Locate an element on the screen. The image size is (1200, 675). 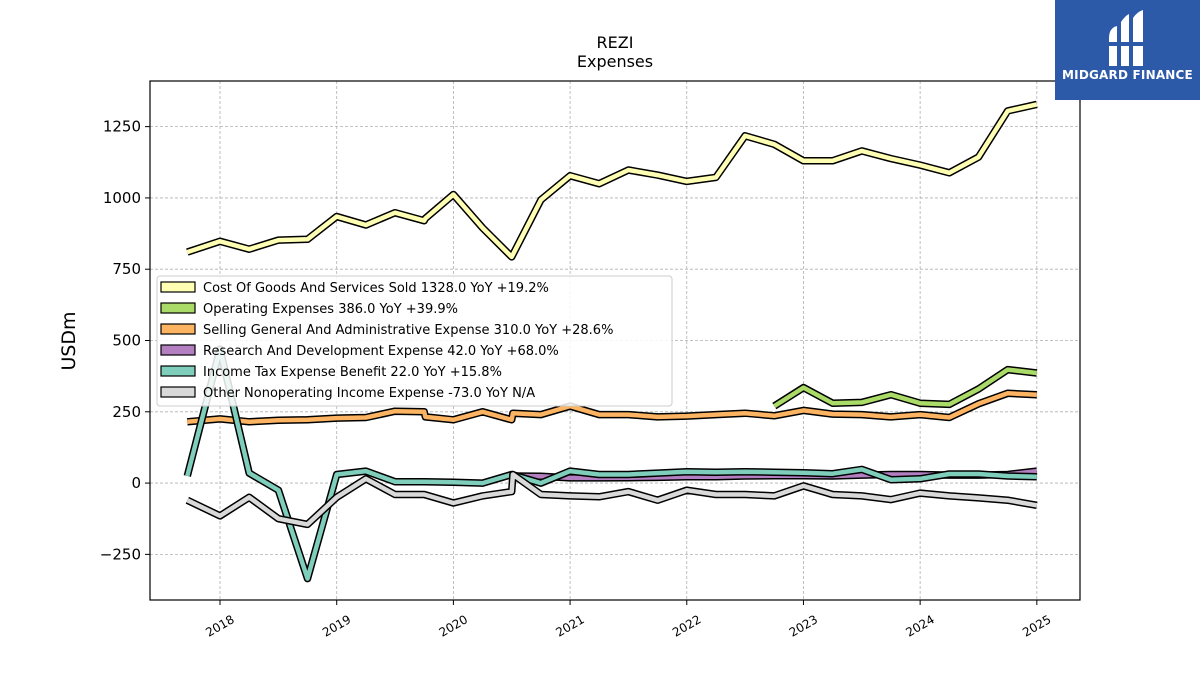
midgard-logo-icon is located at coordinates (1126, 38).